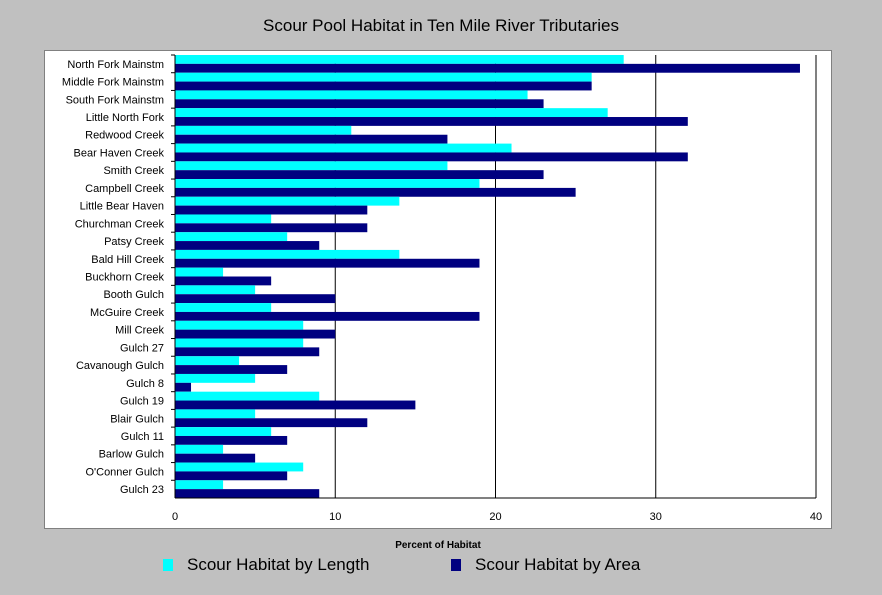 The width and height of the screenshot is (882, 595). What do you see at coordinates (142, 490) in the screenshot?
I see `category-label-24: Gulch 23` at bounding box center [142, 490].